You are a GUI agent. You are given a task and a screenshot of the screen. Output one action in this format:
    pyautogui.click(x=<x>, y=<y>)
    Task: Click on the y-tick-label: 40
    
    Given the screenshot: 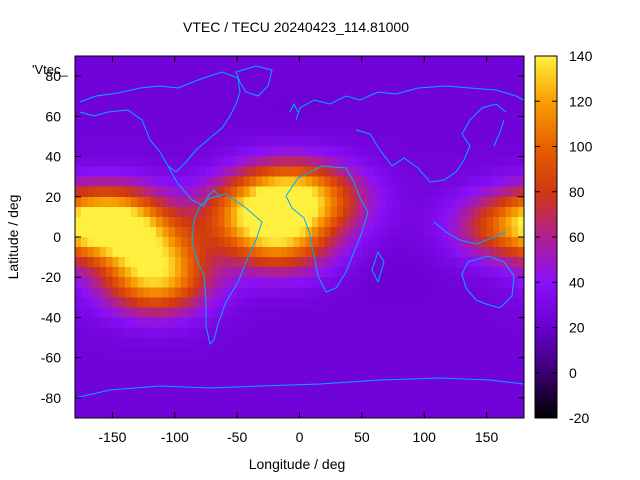 What is the action you would take?
    pyautogui.click(x=53, y=157)
    